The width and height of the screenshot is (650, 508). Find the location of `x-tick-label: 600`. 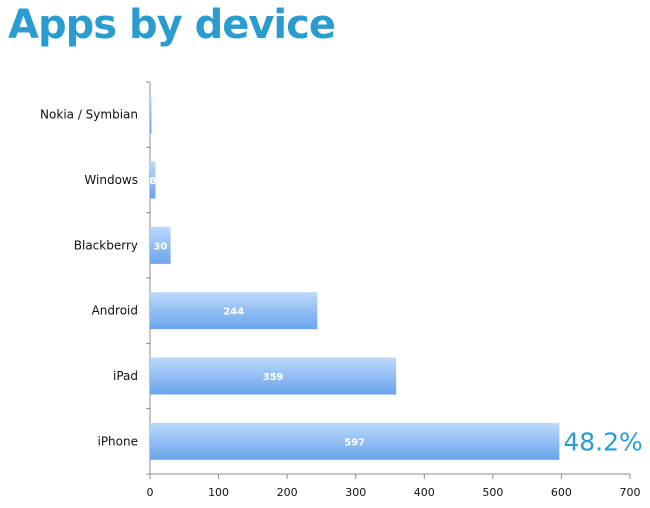

x-tick-label: 600 is located at coordinates (561, 492).